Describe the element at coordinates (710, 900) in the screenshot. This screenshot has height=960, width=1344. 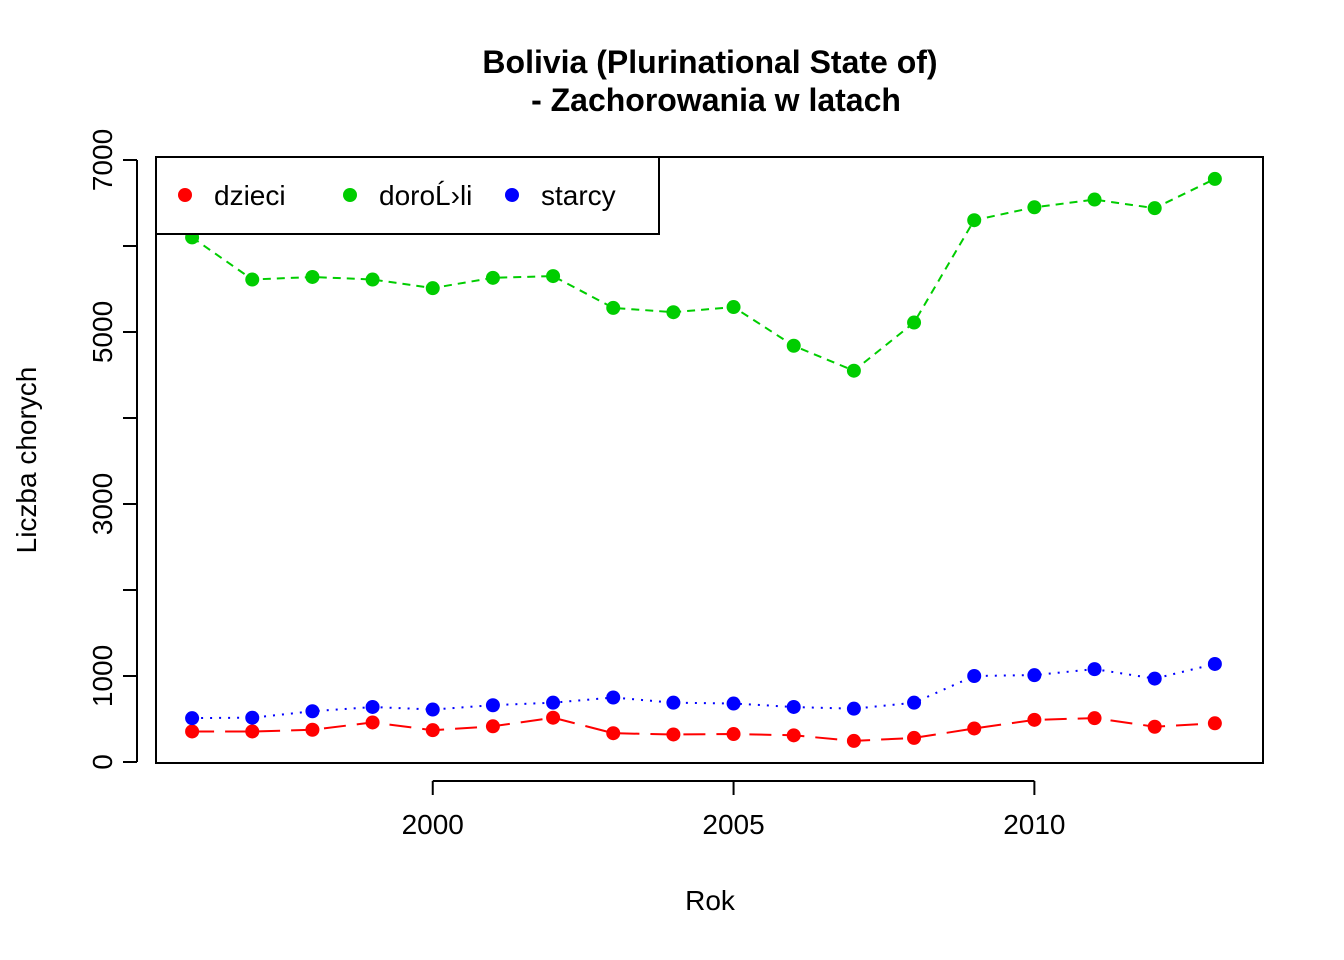
I see `x-axis-label: Rok` at that location.